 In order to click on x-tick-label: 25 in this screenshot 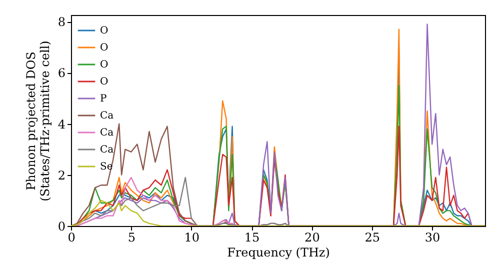, I will do `click(372, 237)`.